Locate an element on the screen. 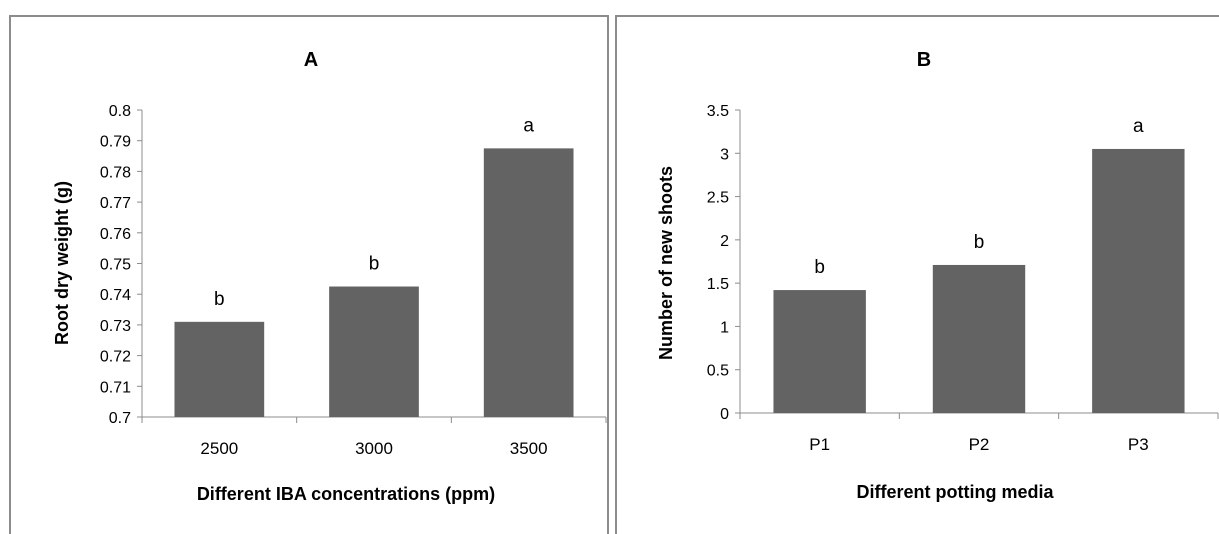 This screenshot has width=1219, height=534. x-tick-label: P3 is located at coordinates (1138, 444).